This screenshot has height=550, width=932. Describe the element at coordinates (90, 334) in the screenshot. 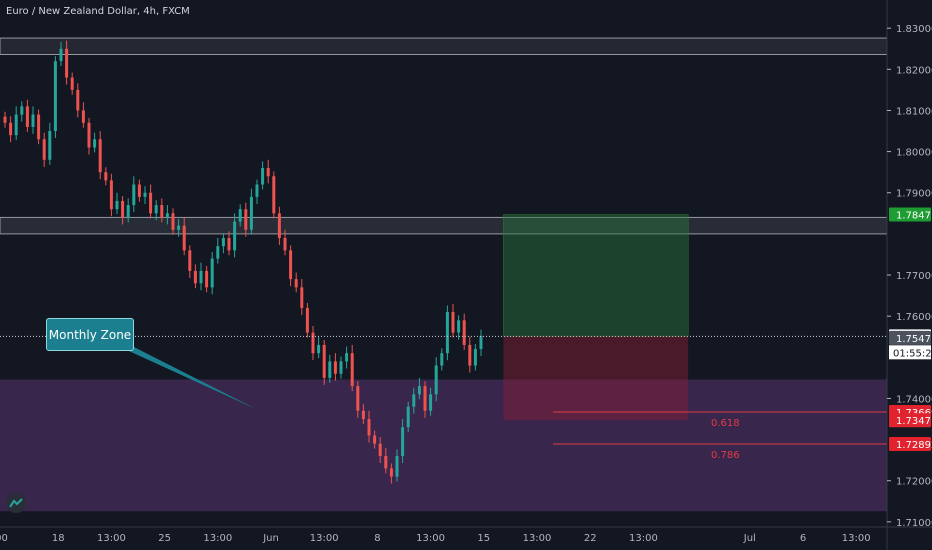

I see `monthly-zone-callout: Monthly Zone` at that location.